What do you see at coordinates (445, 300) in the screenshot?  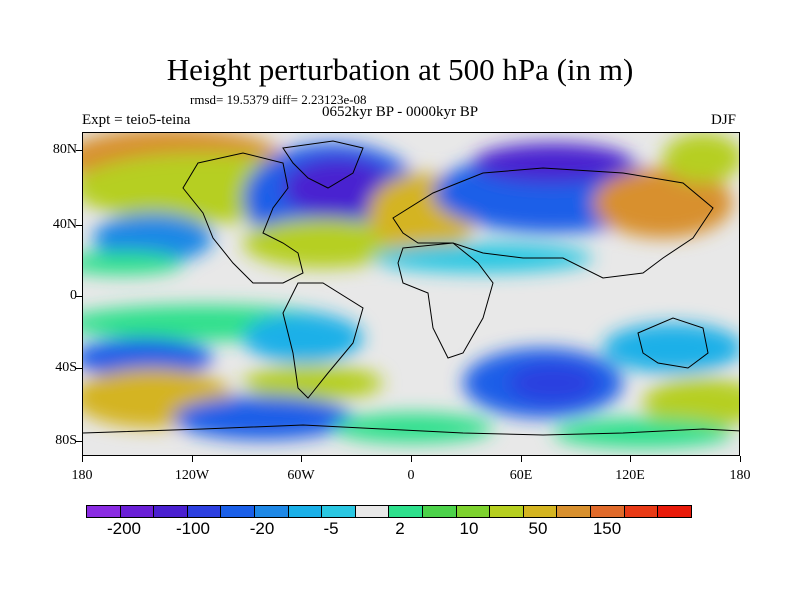 I see `africa-outline` at bounding box center [445, 300].